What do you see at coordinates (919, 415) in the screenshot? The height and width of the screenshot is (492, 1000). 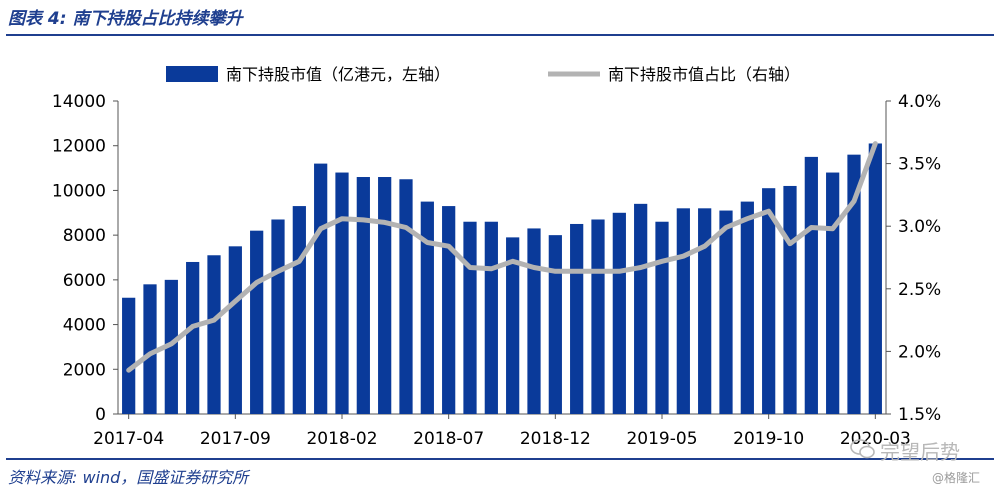 I see `right-tick-label: 1.5%` at bounding box center [919, 415].